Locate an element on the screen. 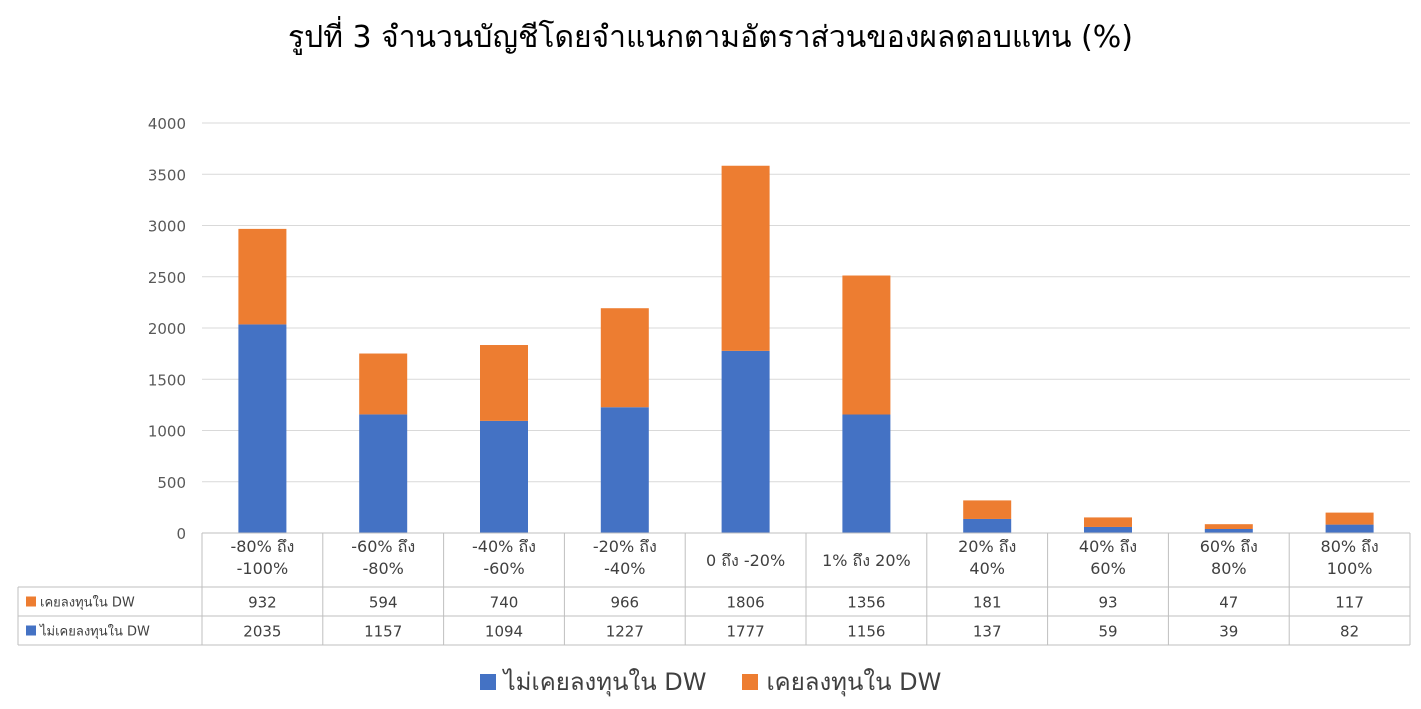 The height and width of the screenshot is (709, 1421). bar-segment-9-not-invested is located at coordinates (1228, 531).